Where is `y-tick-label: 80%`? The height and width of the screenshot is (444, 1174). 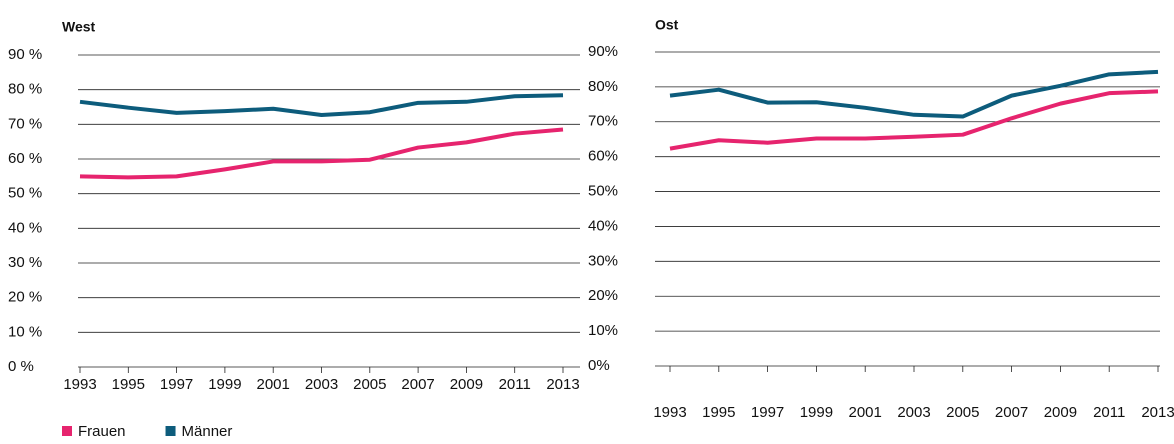
y-tick-label: 80% is located at coordinates (603, 86).